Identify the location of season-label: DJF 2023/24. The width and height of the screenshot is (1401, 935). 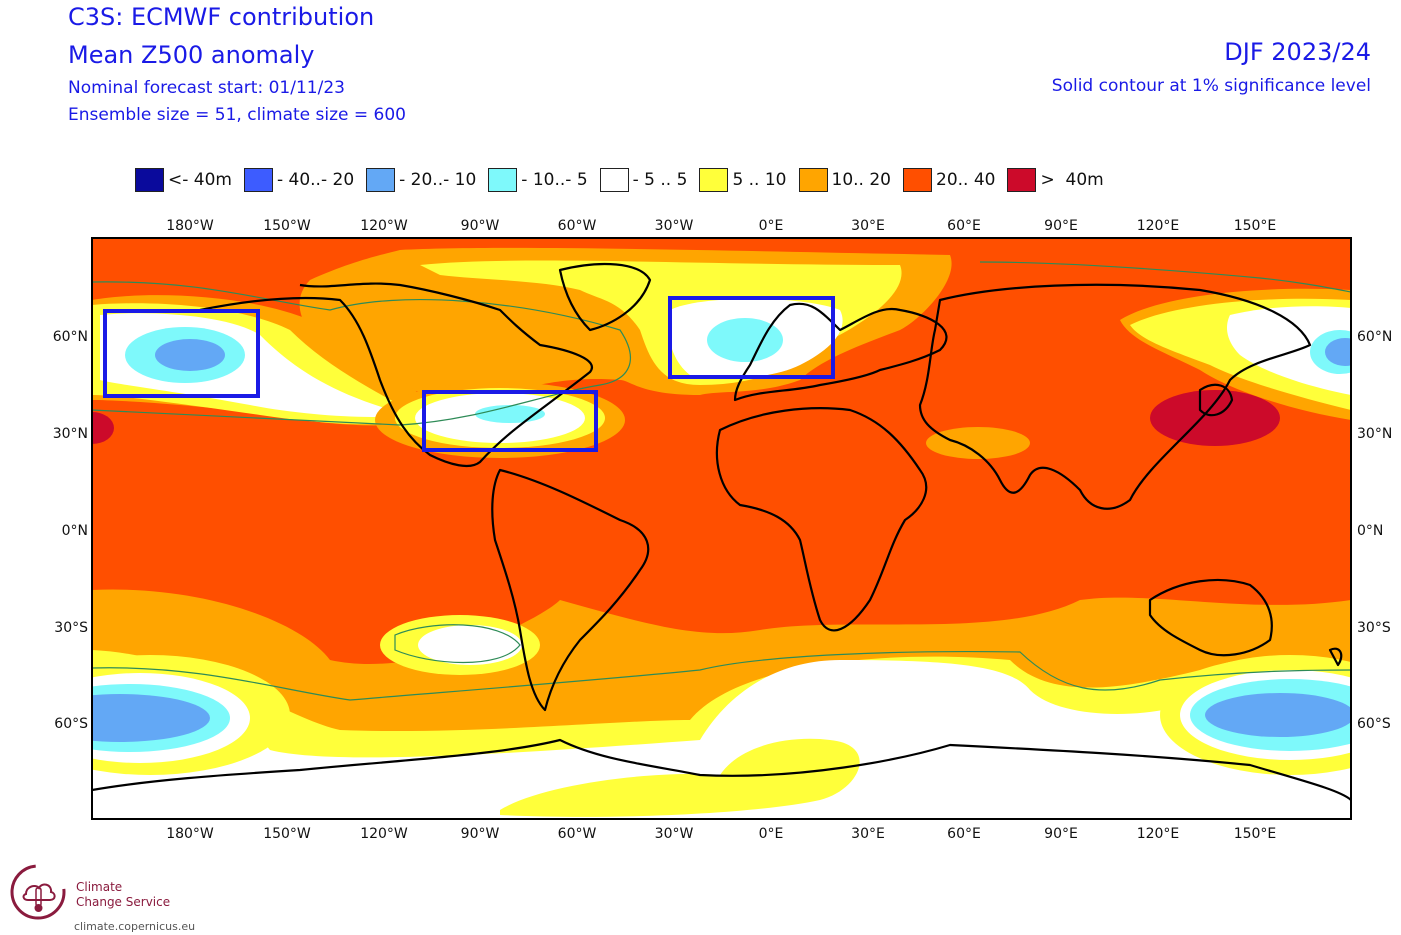
(1297, 52).